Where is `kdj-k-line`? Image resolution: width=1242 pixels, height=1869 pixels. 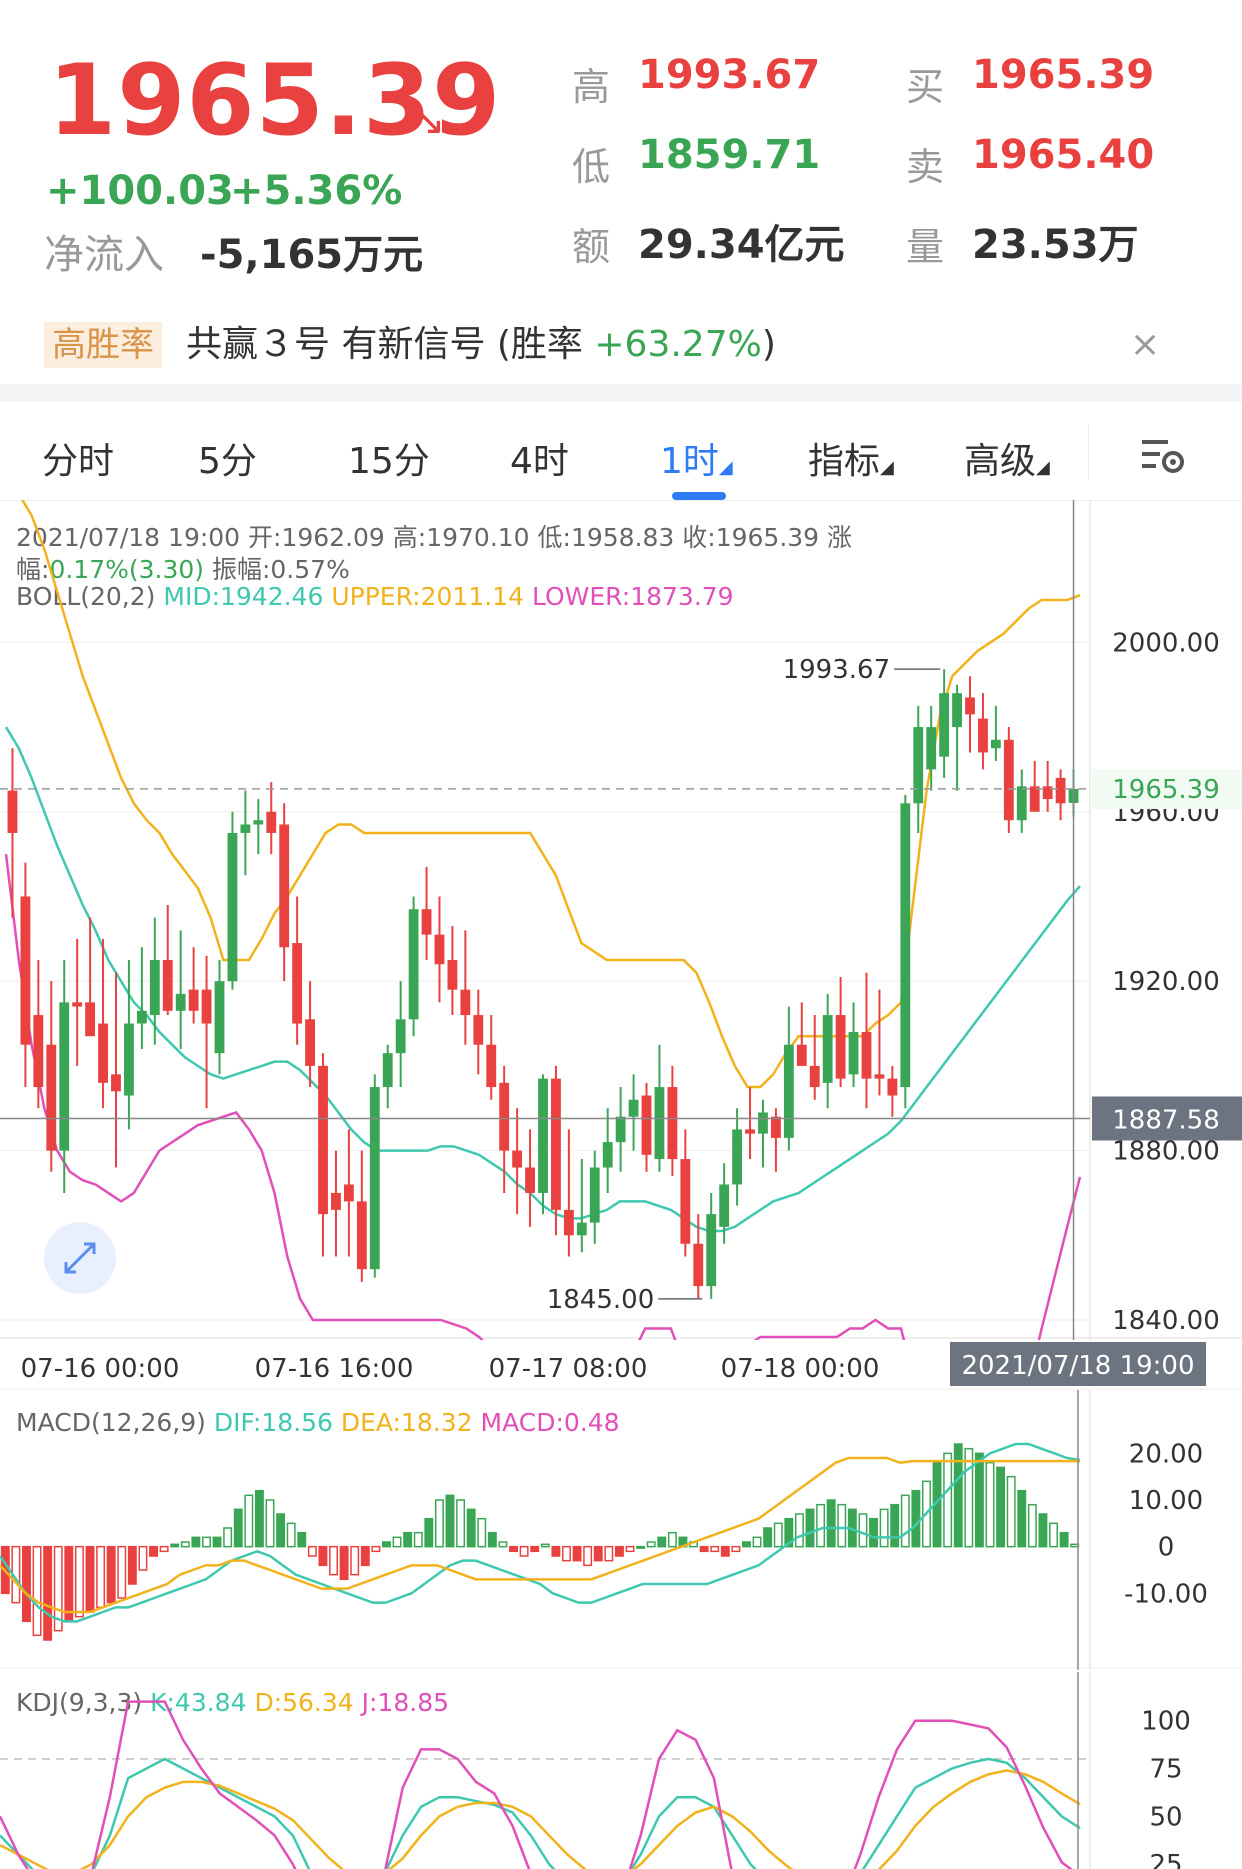
kdj-k-line is located at coordinates (540, 1813).